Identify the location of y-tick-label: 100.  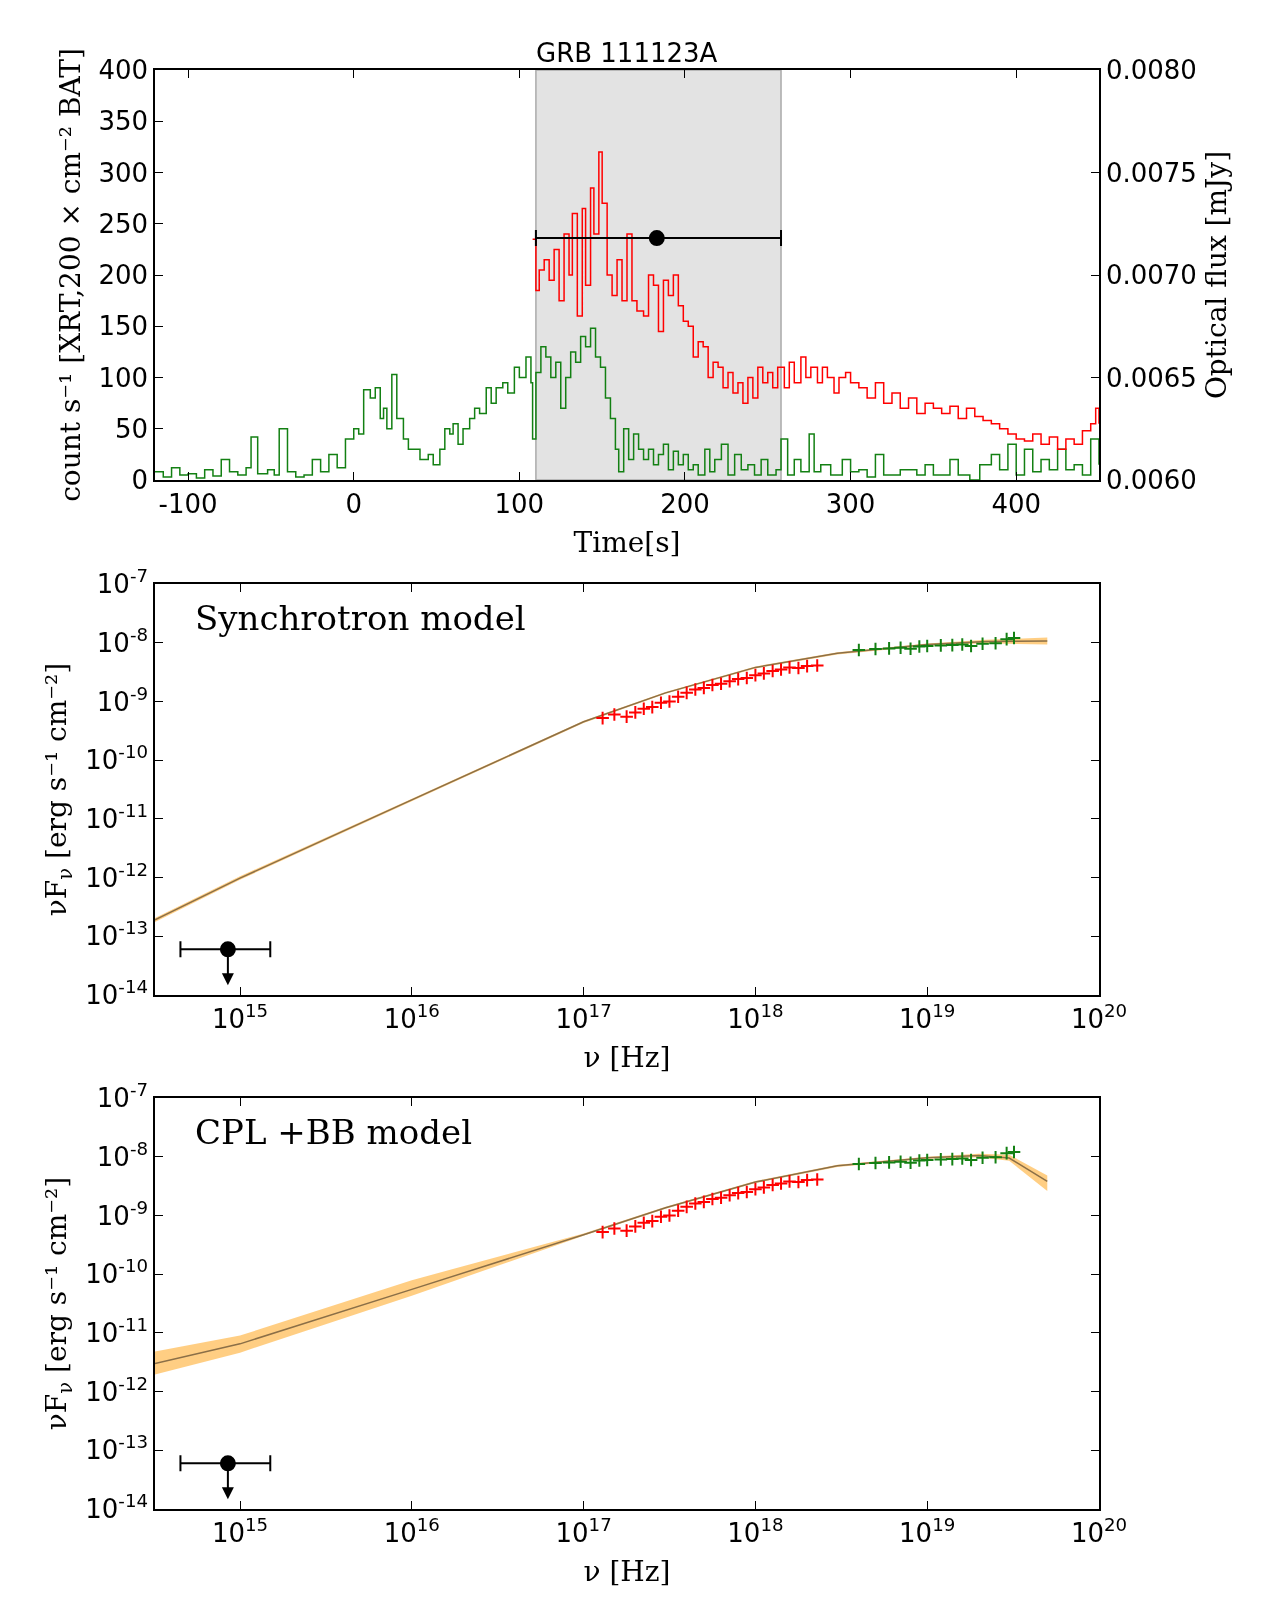
(123, 377).